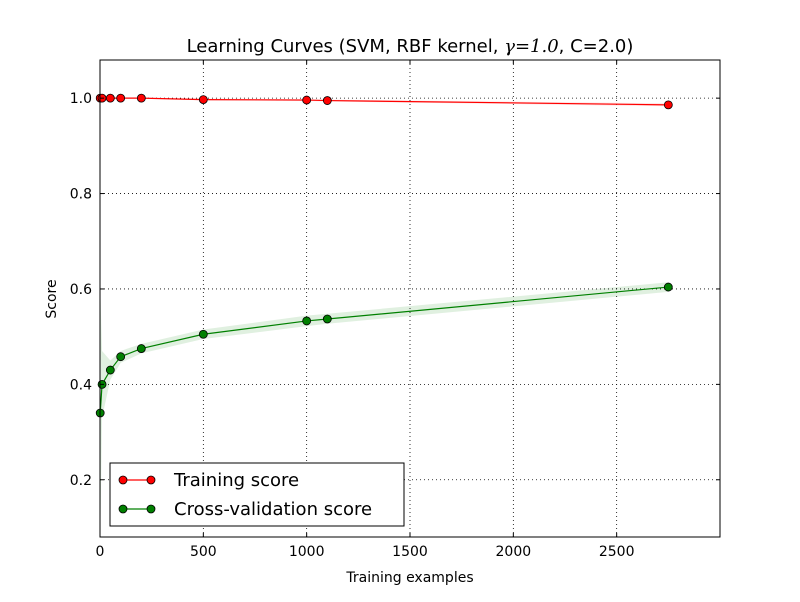 The image size is (800, 602). I want to click on x-tick-label: 1000, so click(307, 552).